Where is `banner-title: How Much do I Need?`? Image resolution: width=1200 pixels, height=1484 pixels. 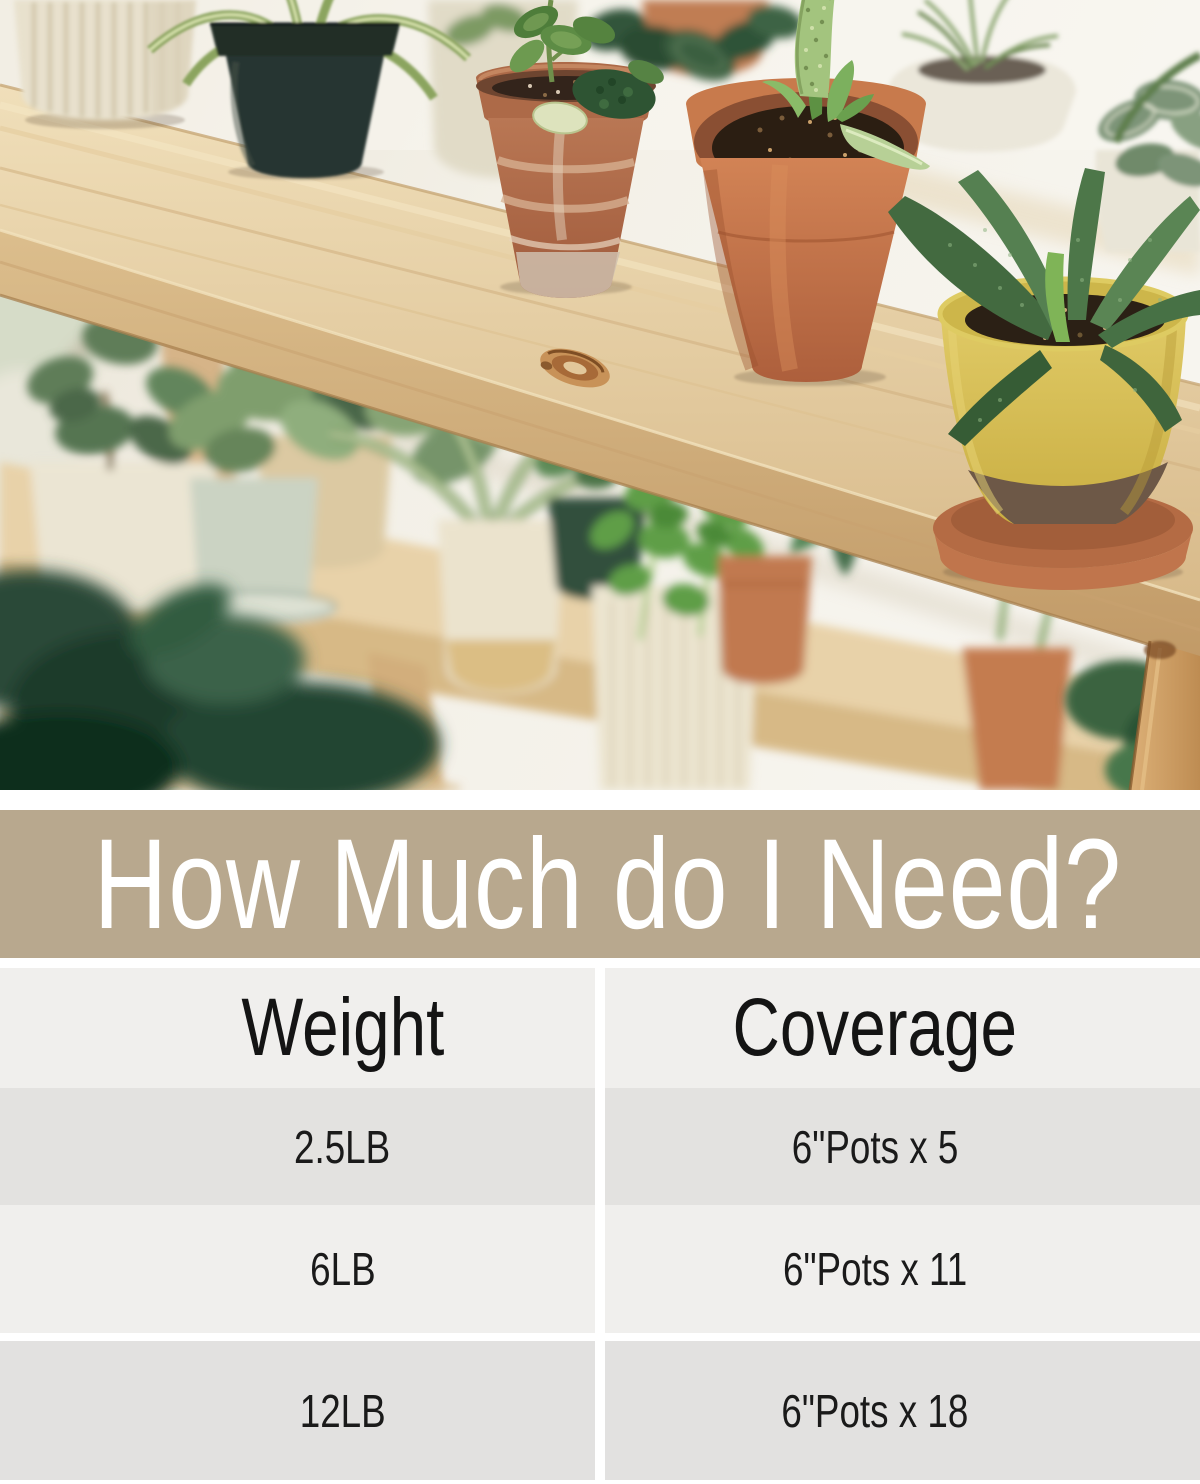 banner-title: How Much do I Need? is located at coordinates (608, 884).